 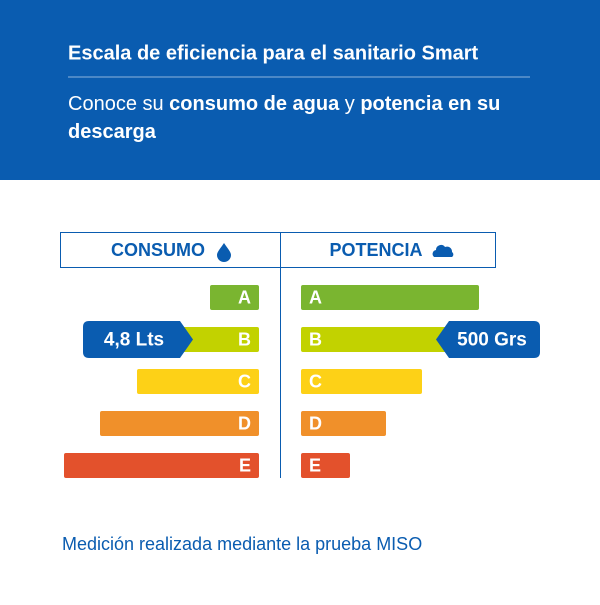 What do you see at coordinates (158, 250) in the screenshot?
I see `consumption-heading: CONSUMO` at bounding box center [158, 250].